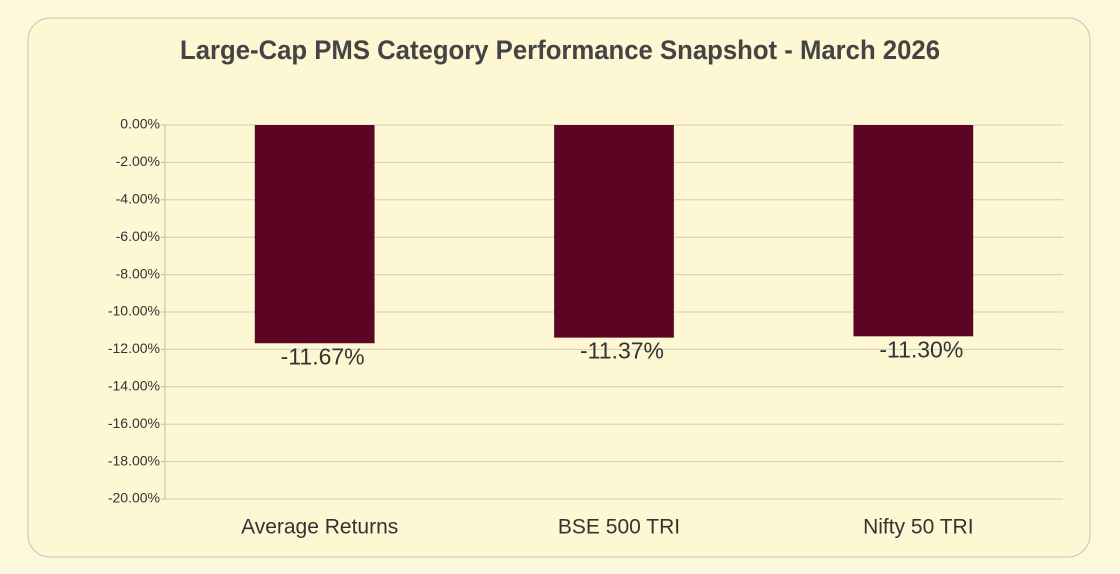 This screenshot has width=1120, height=574. Describe the element at coordinates (619, 527) in the screenshot. I see `x-tick-label: BSE 500 TRI` at that location.